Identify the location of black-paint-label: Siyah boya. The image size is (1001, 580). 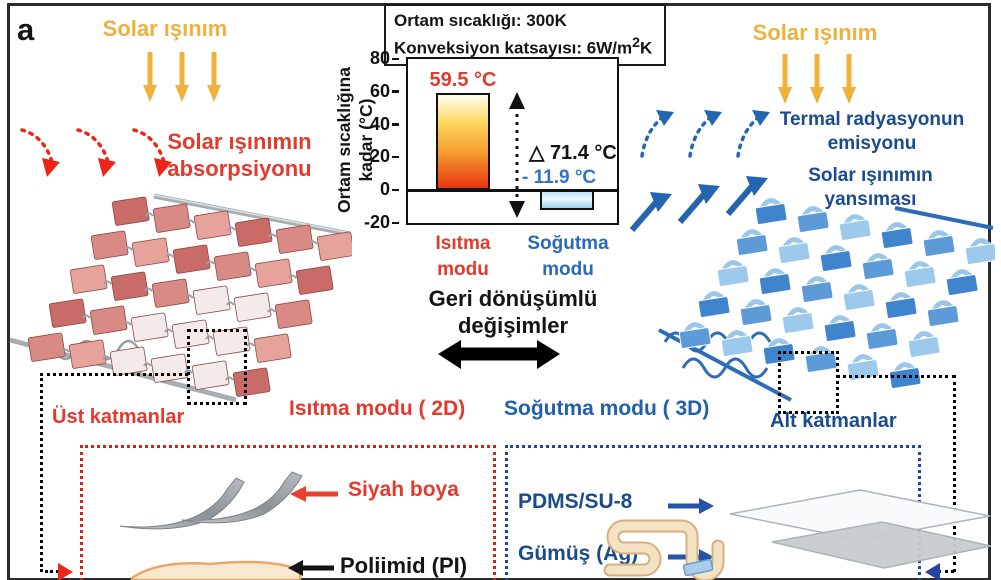
(403, 489).